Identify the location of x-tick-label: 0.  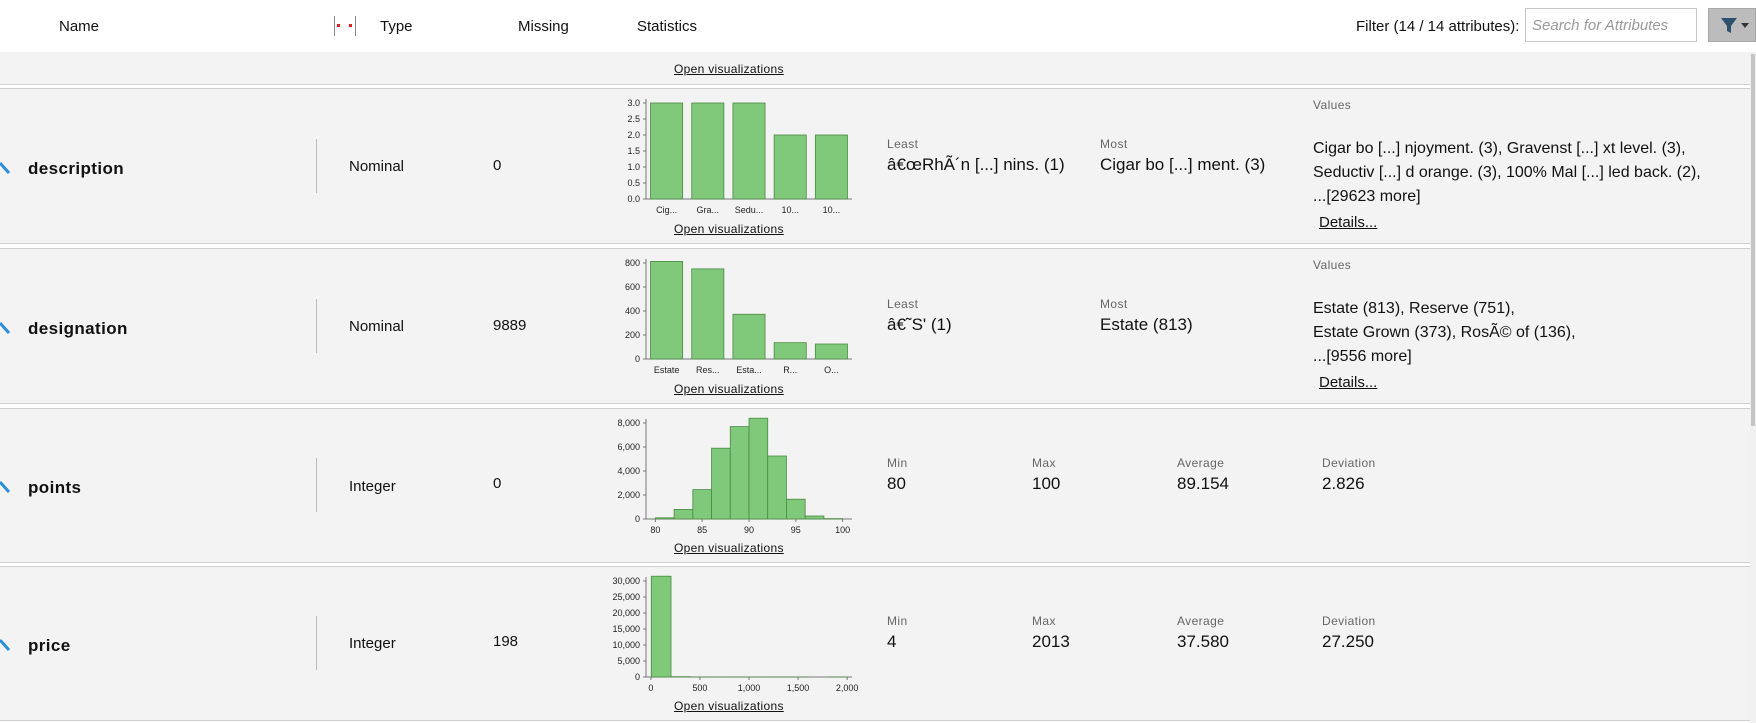
(650, 688).